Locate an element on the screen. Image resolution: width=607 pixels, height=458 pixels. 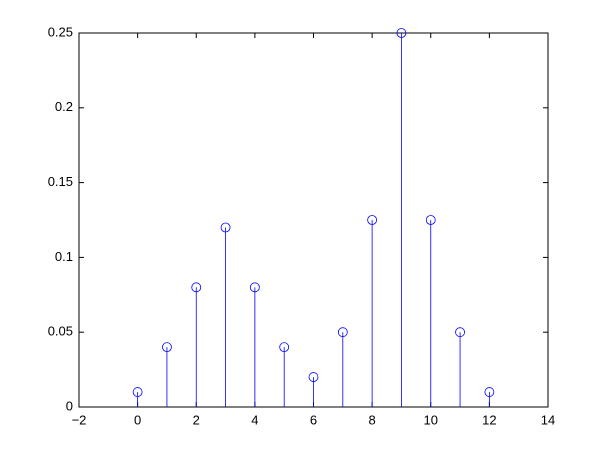
y-tick-label: 0.05 is located at coordinates (60, 331).